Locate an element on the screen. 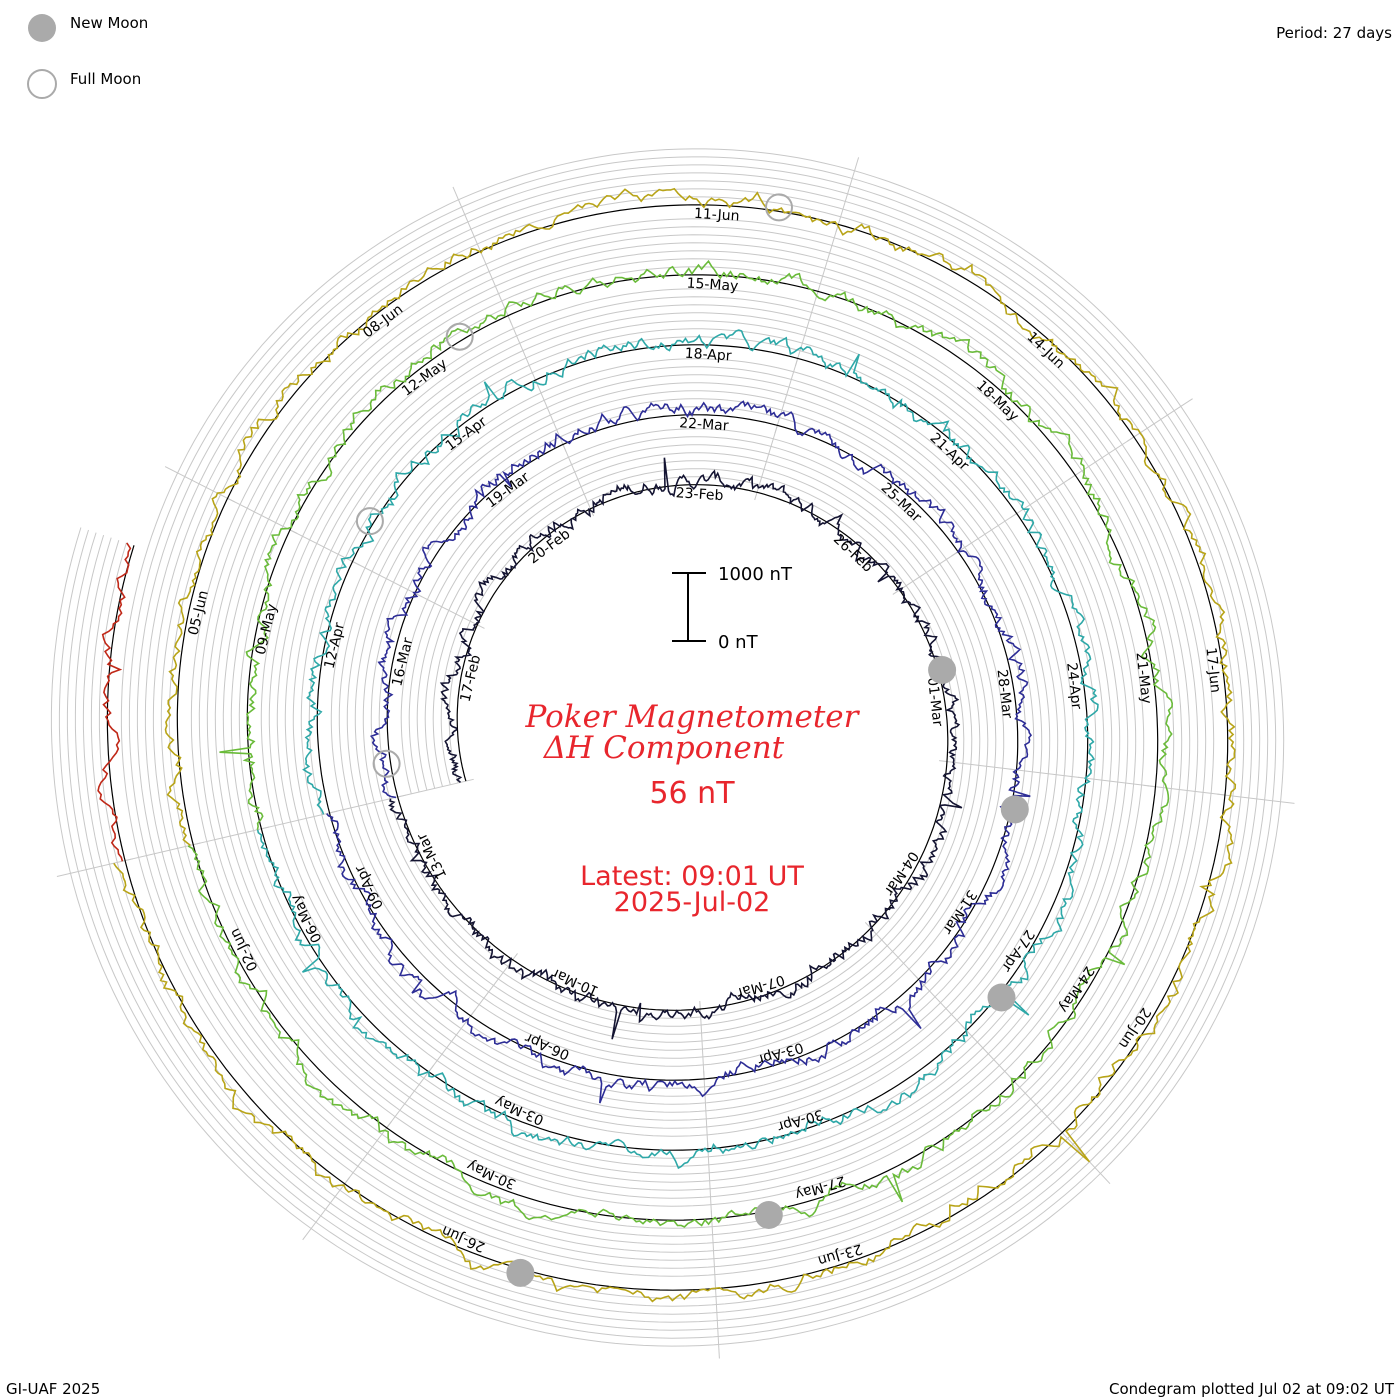  footer-plotted: Condegram plotted Jul 02 at 09:02 UT is located at coordinates (1252, 1389).